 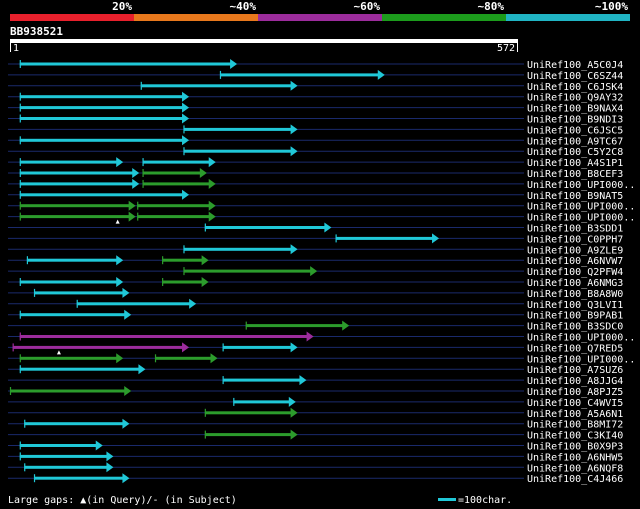 I want to click on hit-row: UniRef100_B8MI72, so click(x=315, y=424).